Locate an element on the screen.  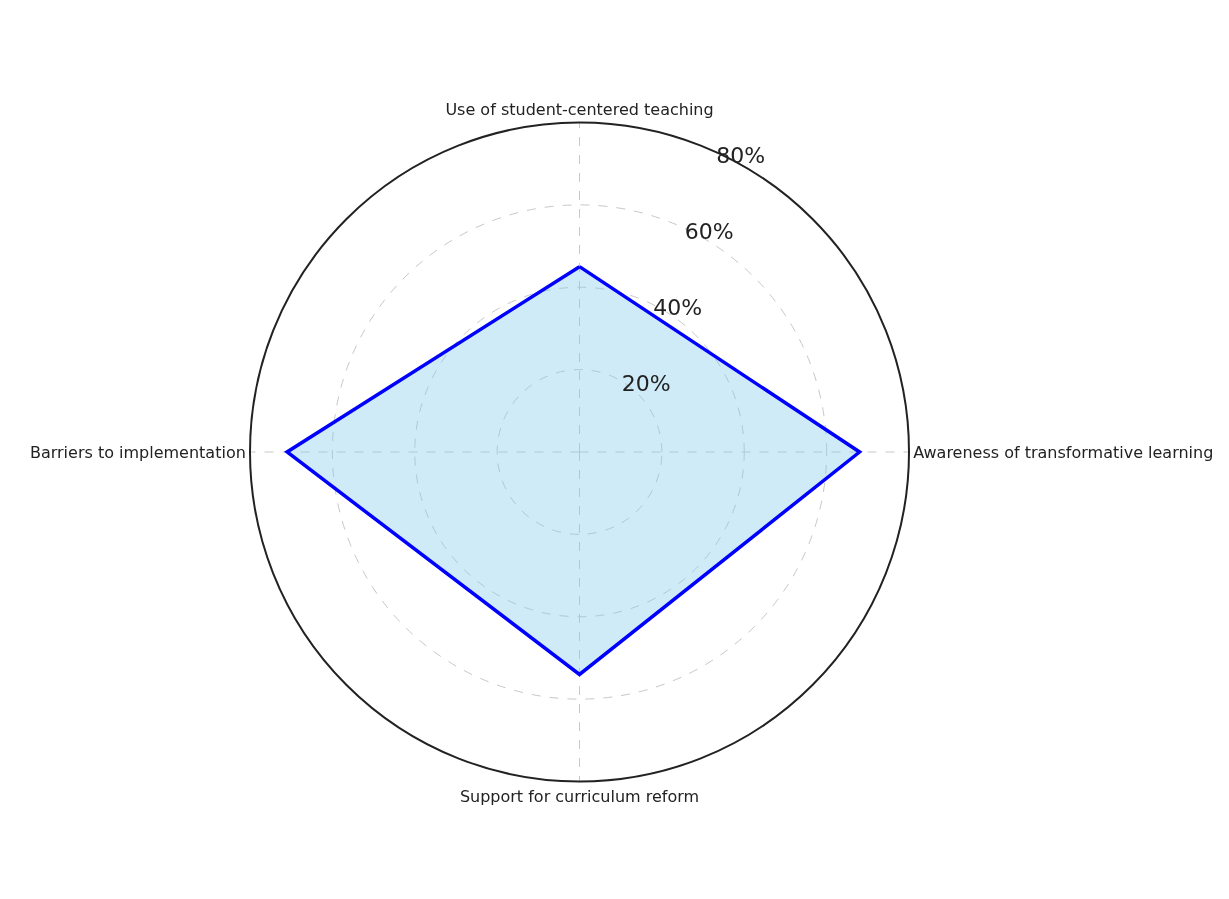
y-tick-label: 20% is located at coordinates (646, 384).